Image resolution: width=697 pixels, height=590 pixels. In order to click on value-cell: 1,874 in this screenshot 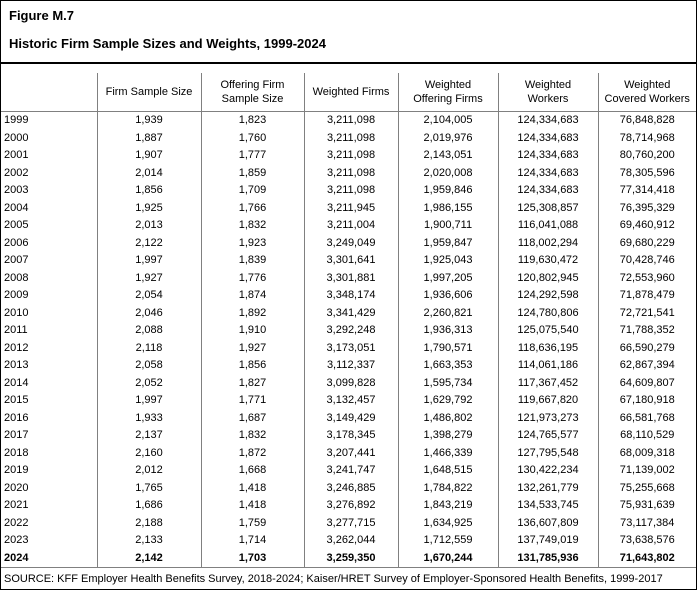, I will do `click(252, 296)`.